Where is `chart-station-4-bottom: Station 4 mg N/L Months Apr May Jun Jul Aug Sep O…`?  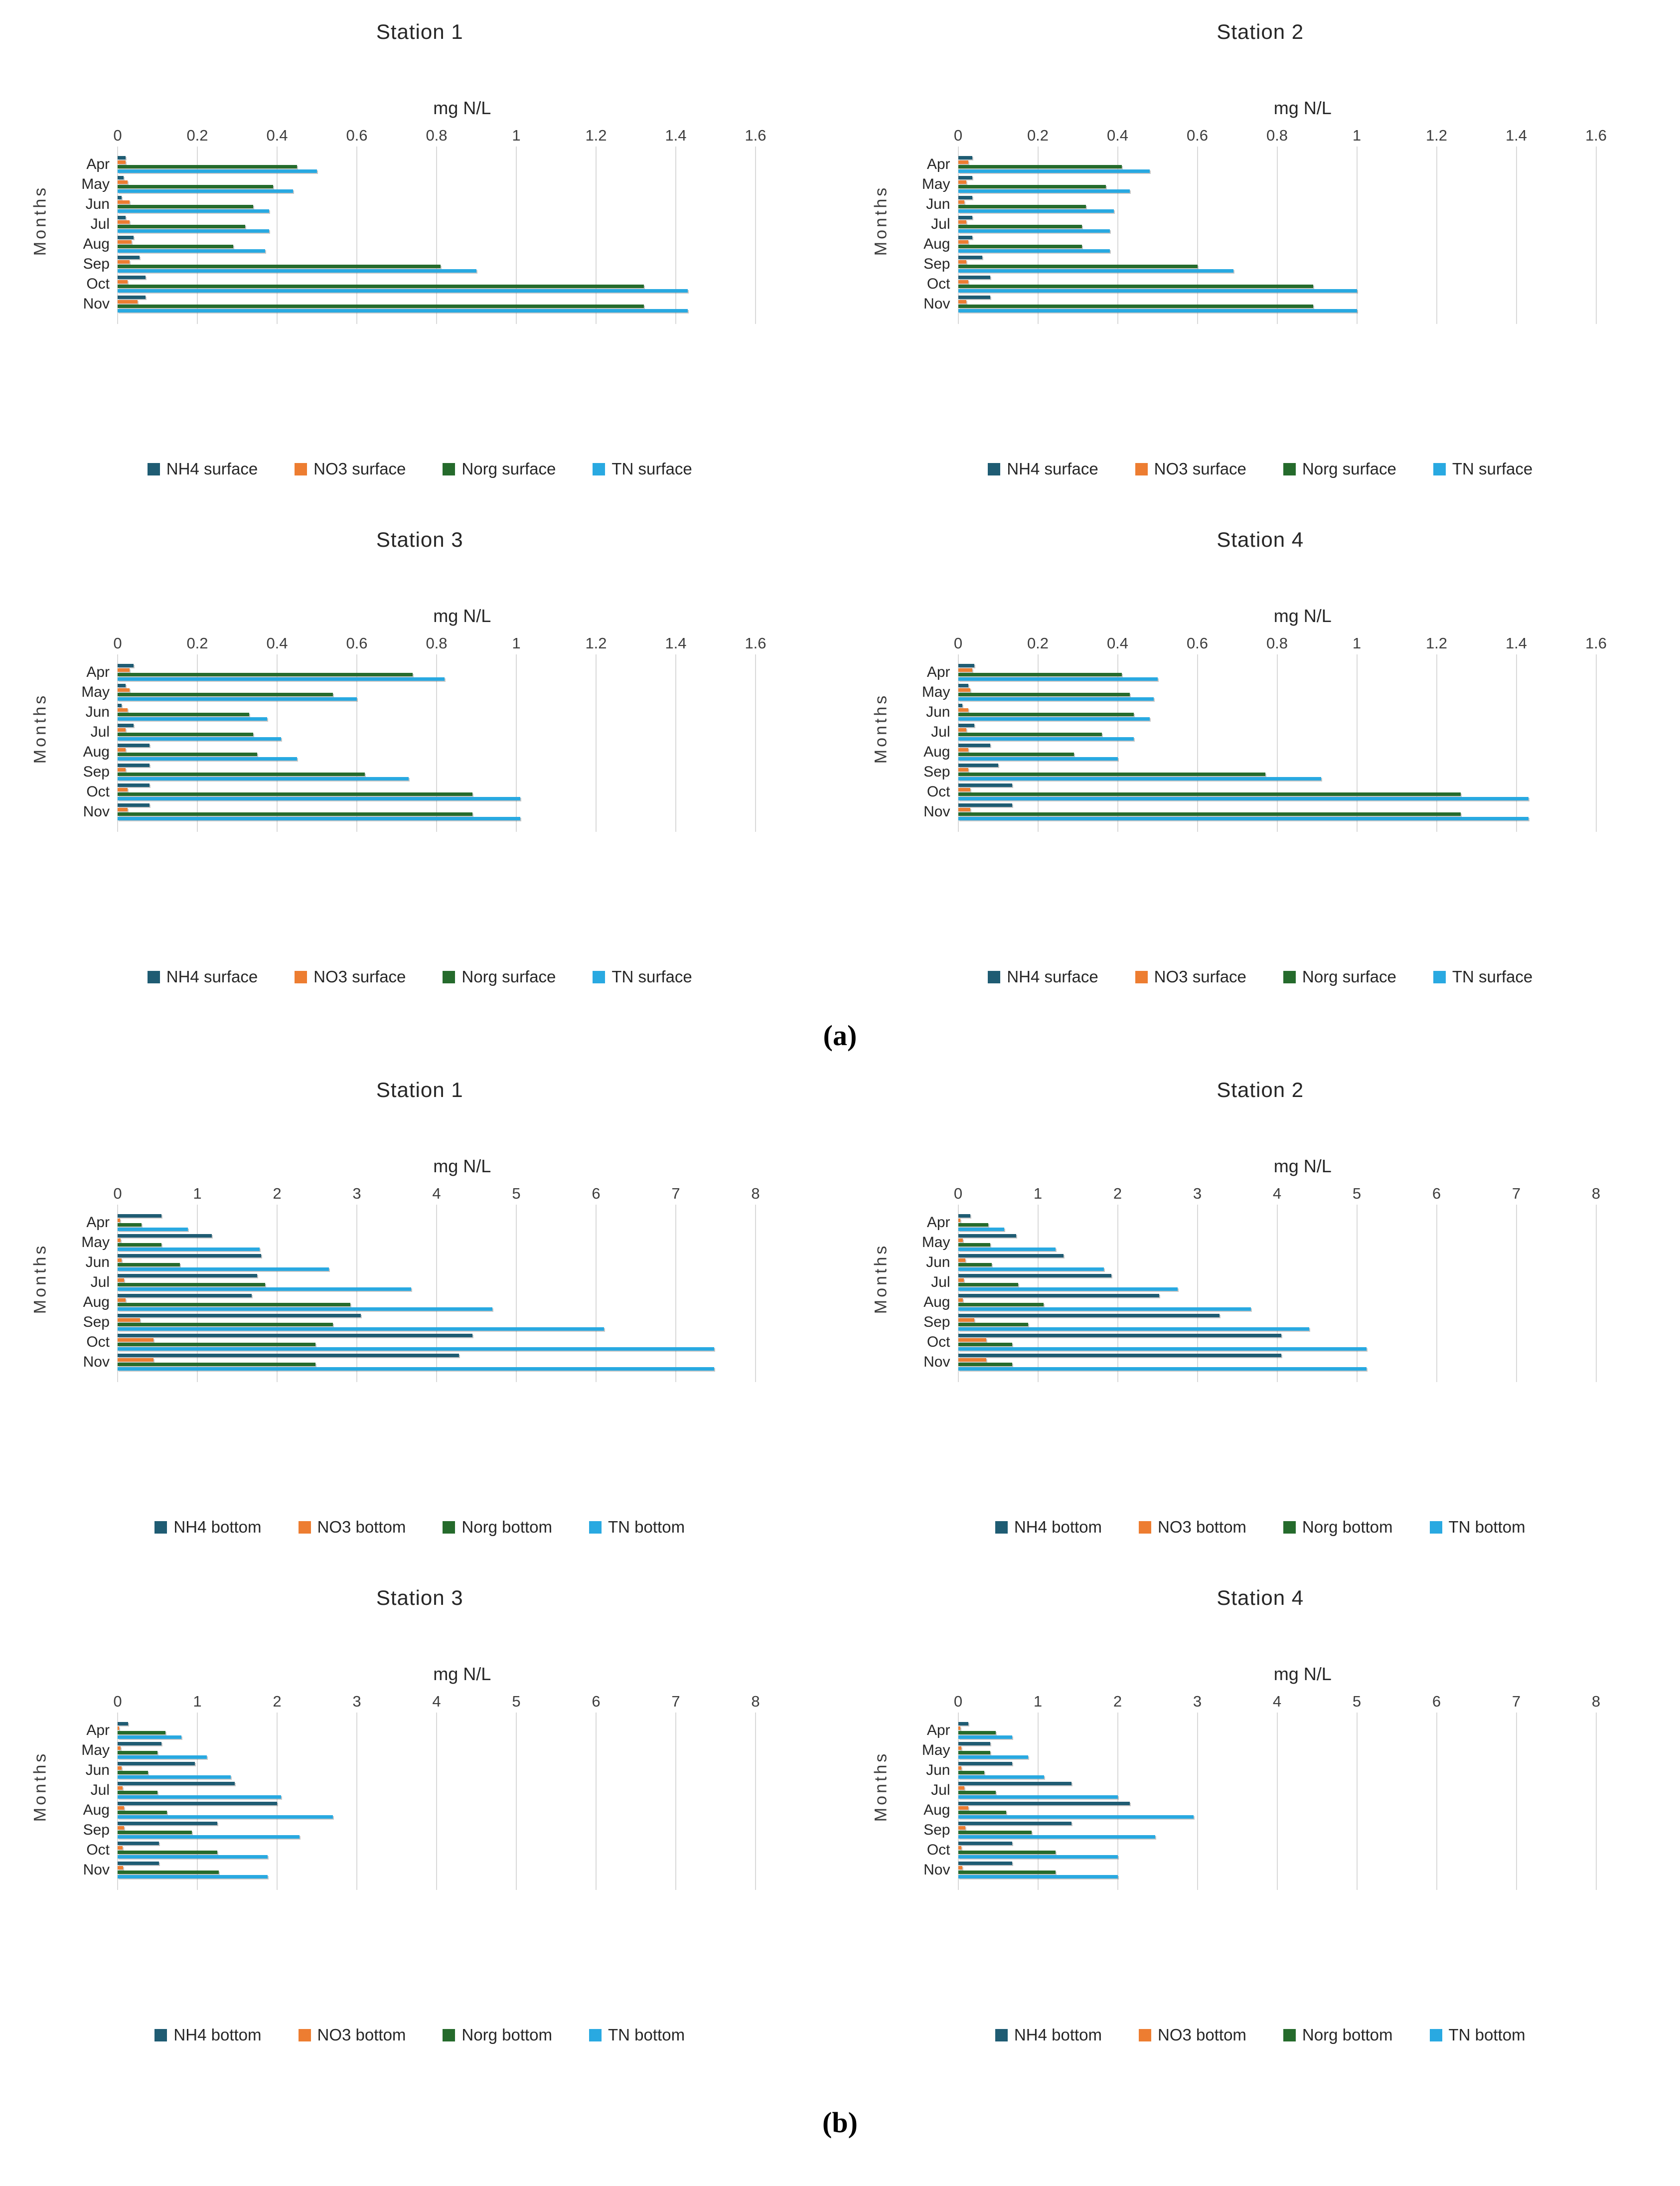
chart-station-4-bottom: Station 4 mg N/L Months Apr May Jun Jul Aug Sep O… is located at coordinates (1261, 1819).